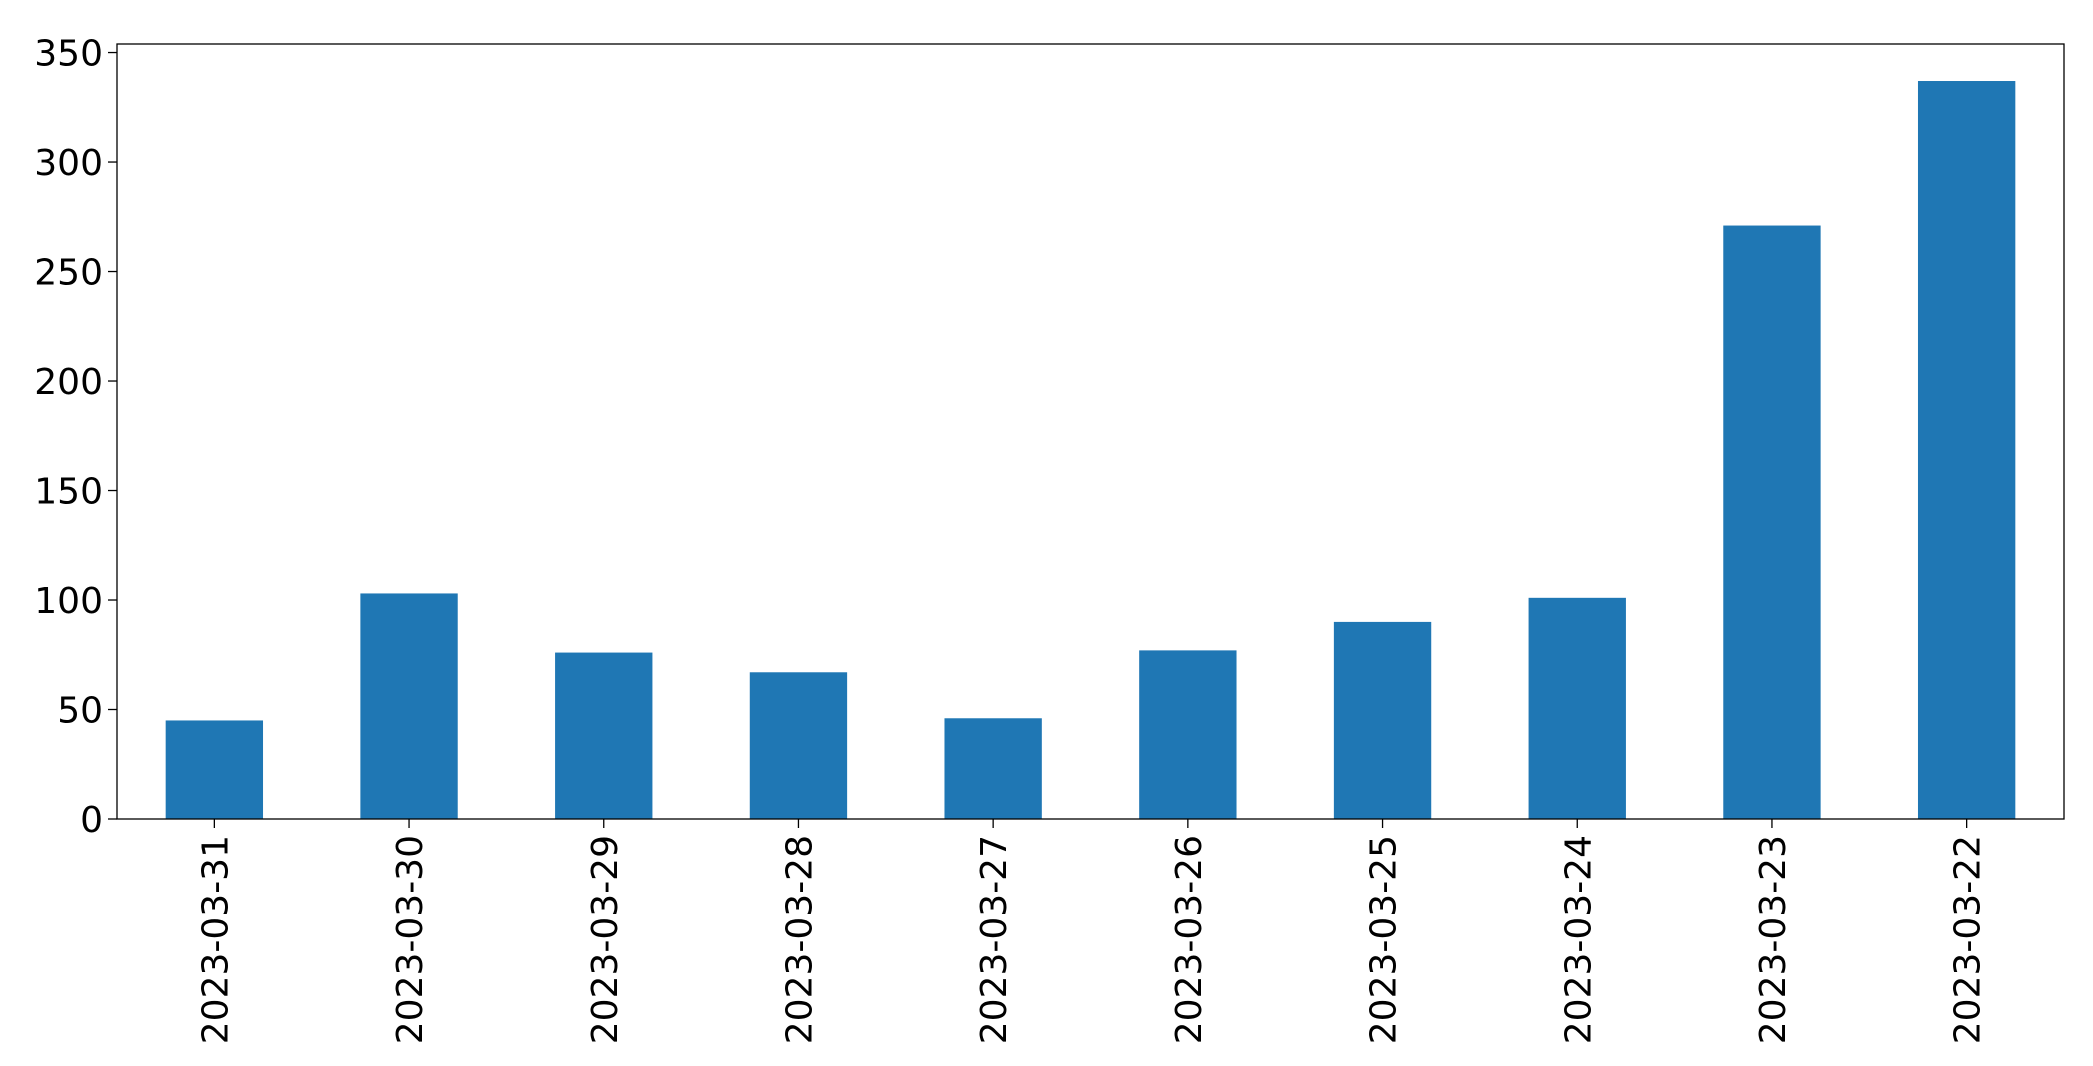 This screenshot has height=1066, width=2093. I want to click on y-tick-label: 200, so click(68, 382).